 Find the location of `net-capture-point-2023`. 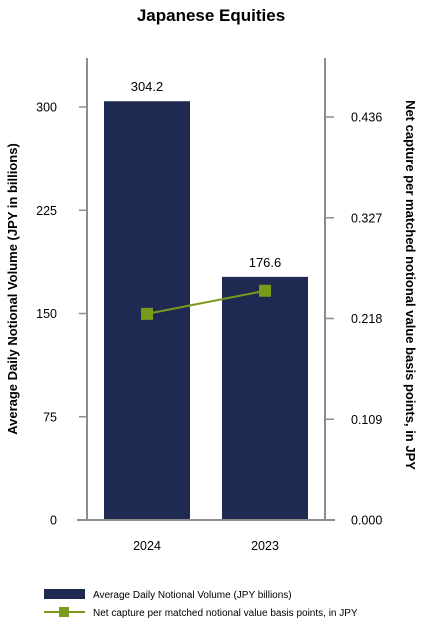

net-capture-point-2023 is located at coordinates (265, 290).